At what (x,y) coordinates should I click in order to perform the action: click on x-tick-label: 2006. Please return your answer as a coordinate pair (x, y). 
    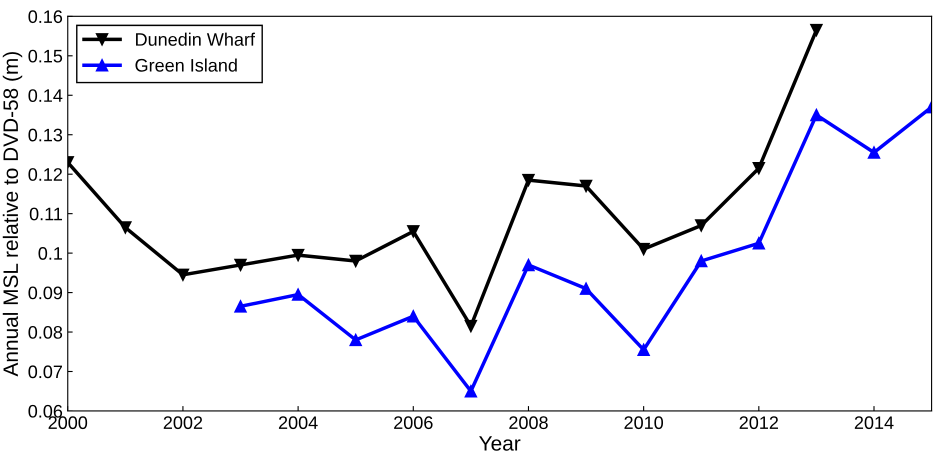
    Looking at the image, I should click on (413, 423).